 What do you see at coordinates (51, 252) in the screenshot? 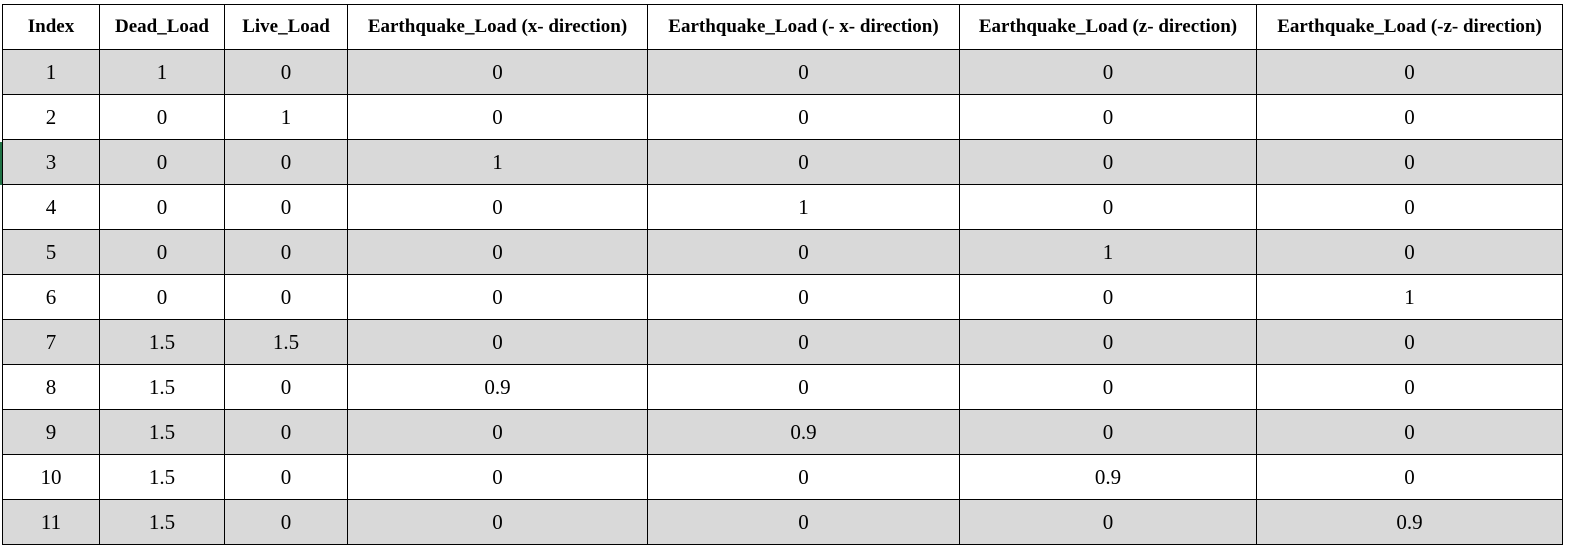
I see `cell-index: 5` at bounding box center [51, 252].